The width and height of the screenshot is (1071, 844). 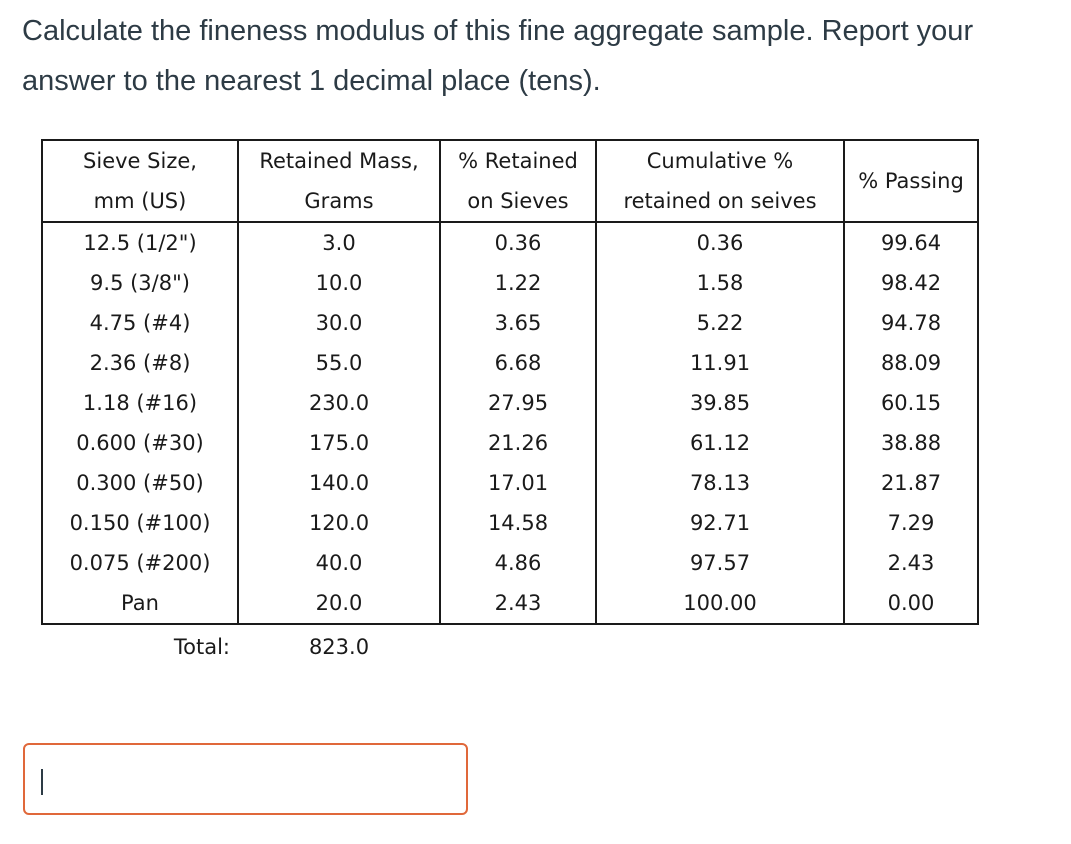 I want to click on header-text: Grams, so click(x=339, y=201).